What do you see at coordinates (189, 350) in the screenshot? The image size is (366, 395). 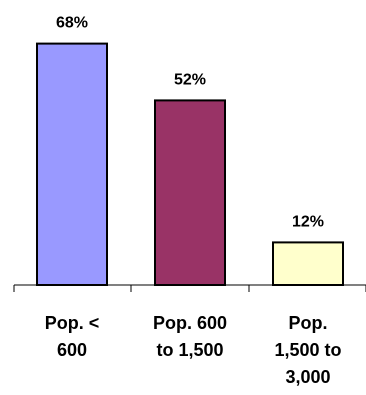 I see `category-label-line: to 1,500` at bounding box center [189, 350].